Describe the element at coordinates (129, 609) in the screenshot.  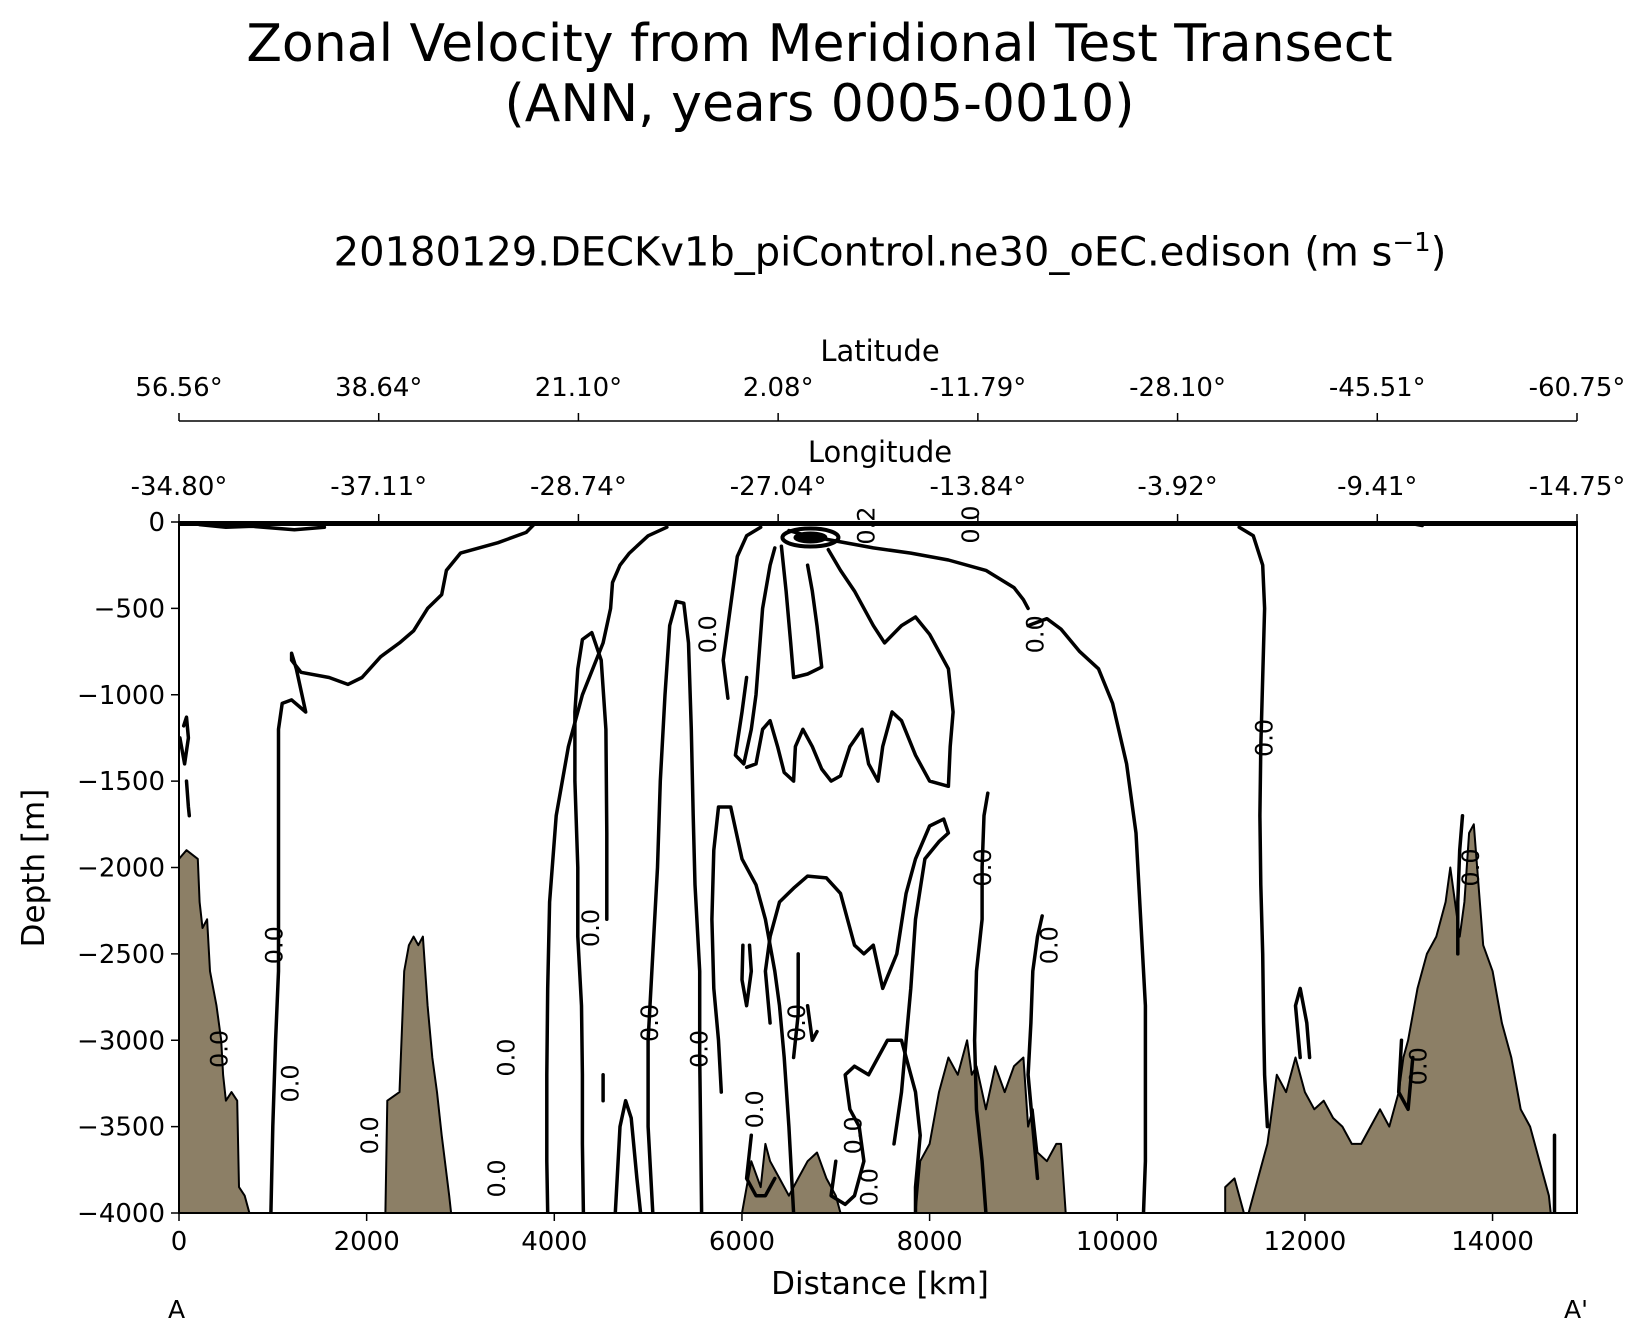
I see `y-tick-label: −500` at that location.